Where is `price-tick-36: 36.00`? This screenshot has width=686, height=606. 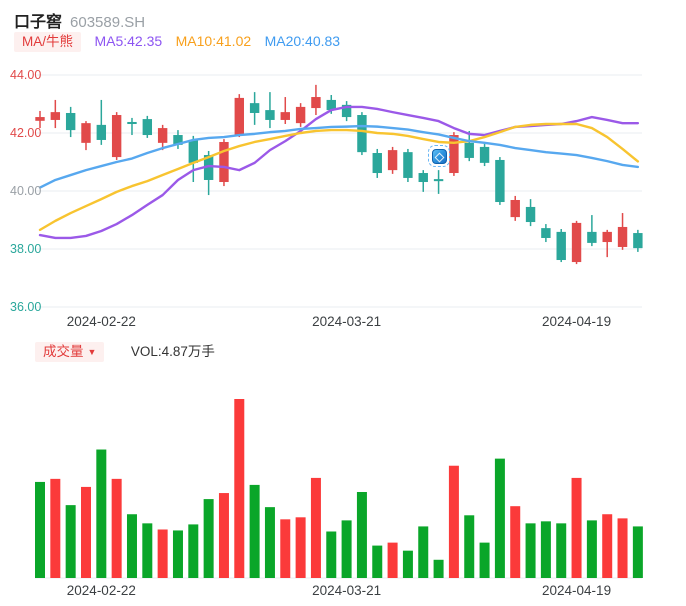
price-tick-36: 36.00 is located at coordinates (26, 307).